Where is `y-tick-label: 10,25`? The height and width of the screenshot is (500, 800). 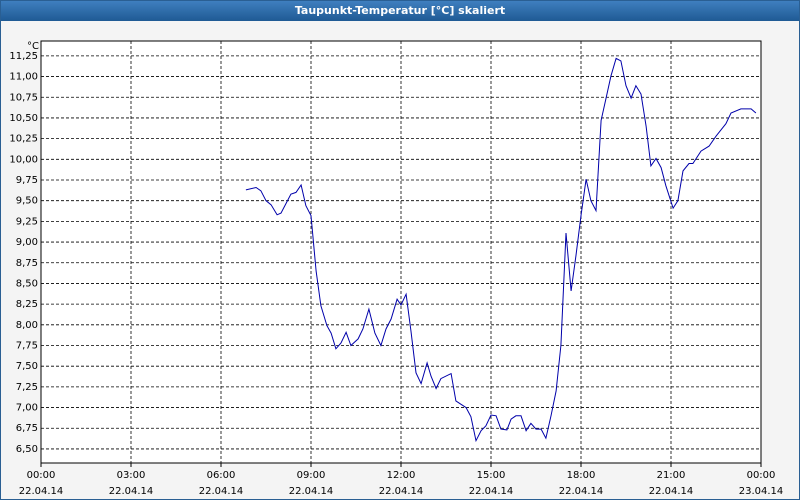 y-tick-label: 10,25 is located at coordinates (23, 139).